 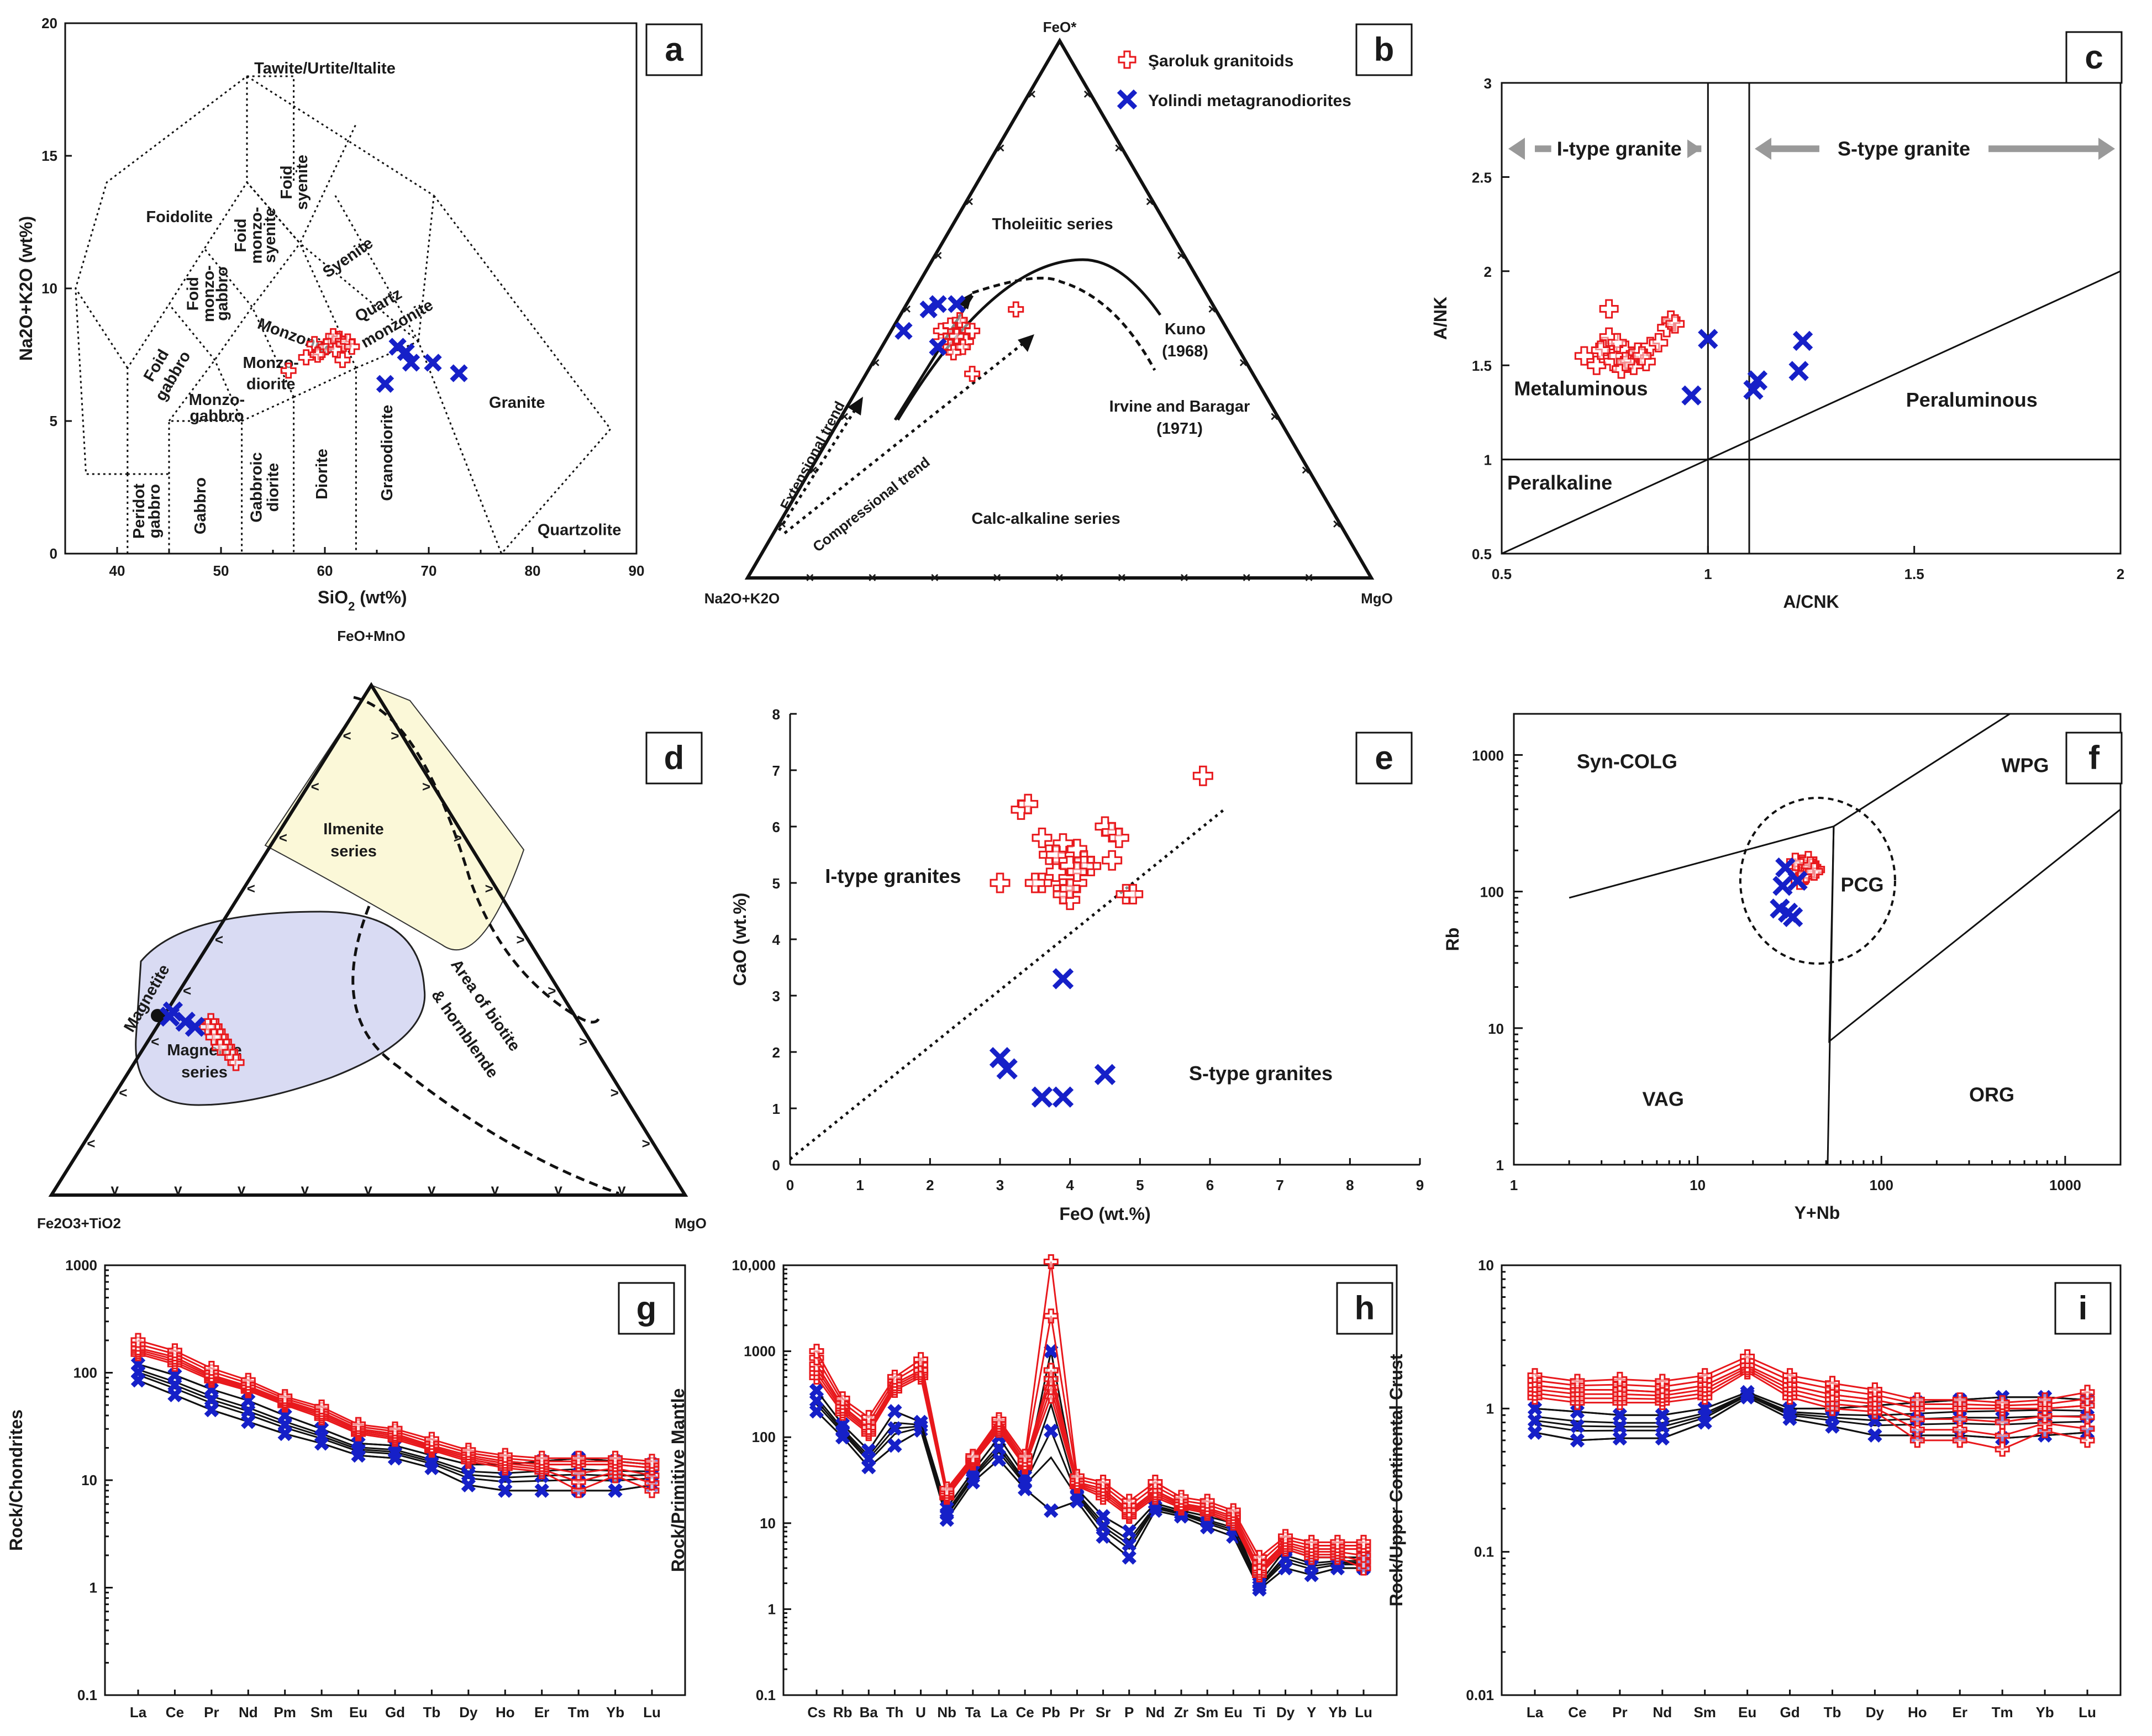 I want to click on x-category-label: Cs, so click(x=816, y=1712).